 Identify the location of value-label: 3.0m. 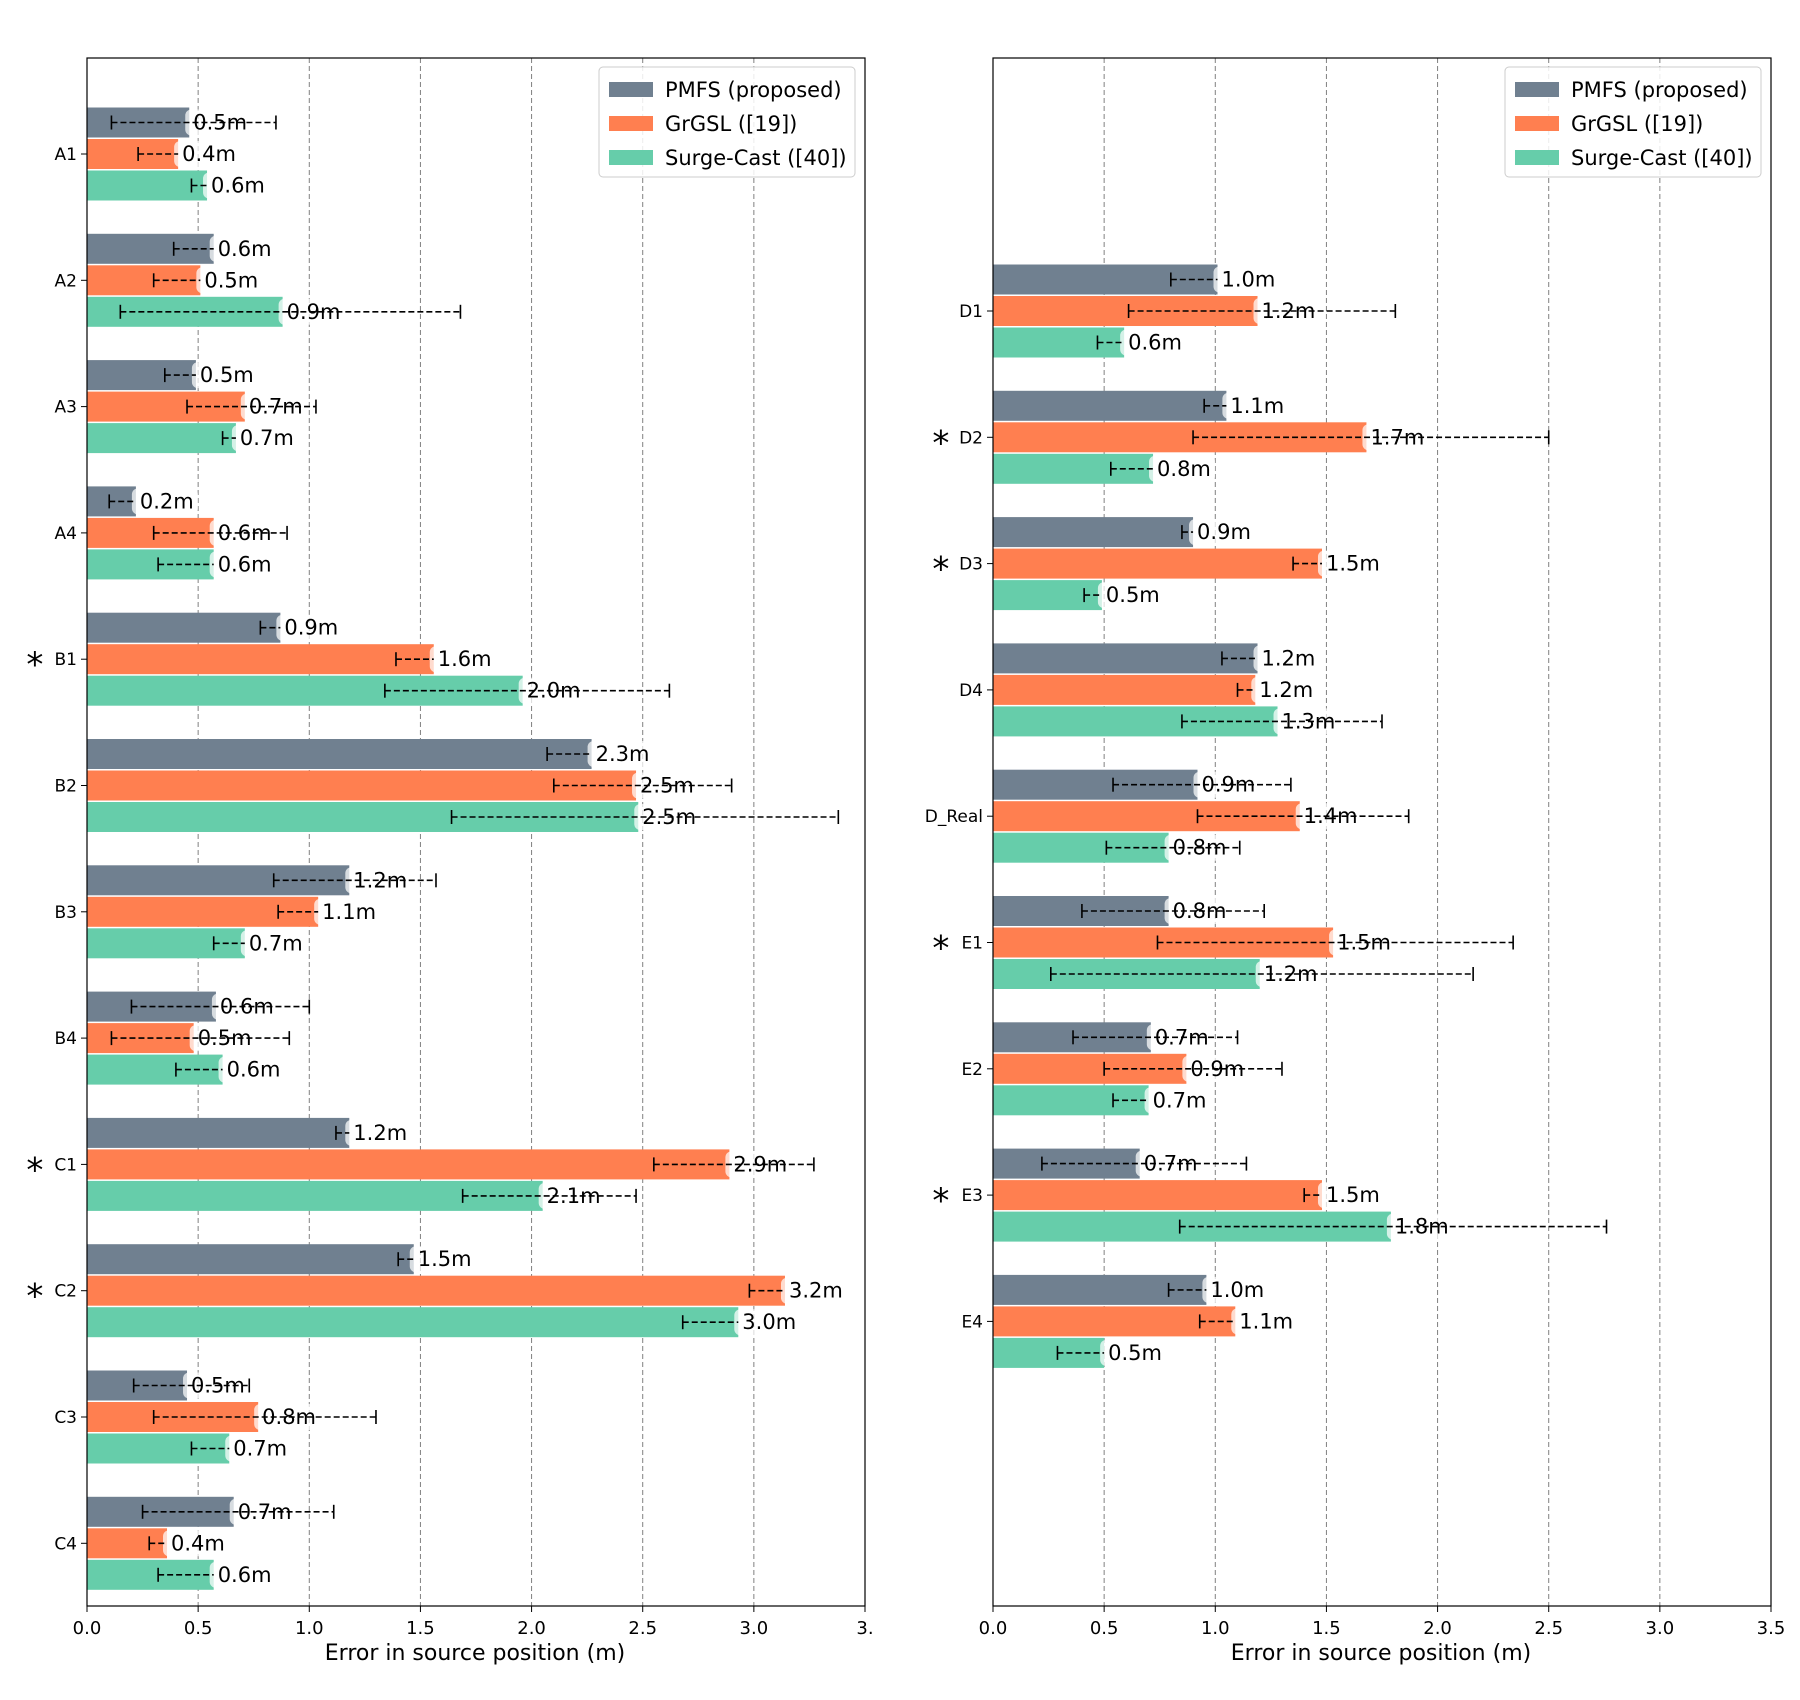
(769, 1322).